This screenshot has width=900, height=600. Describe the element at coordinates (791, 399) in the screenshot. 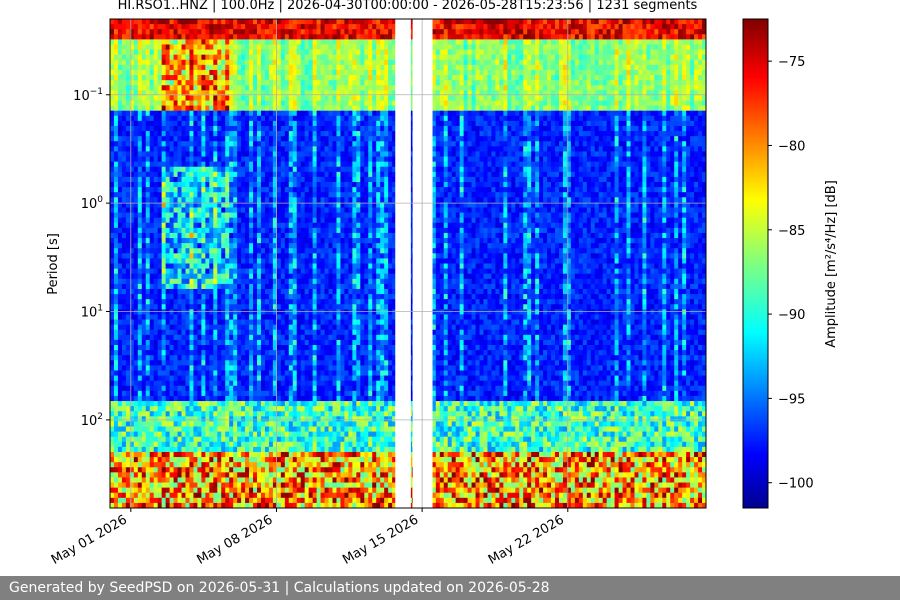

I see `colorbar-tick-label: −95` at that location.